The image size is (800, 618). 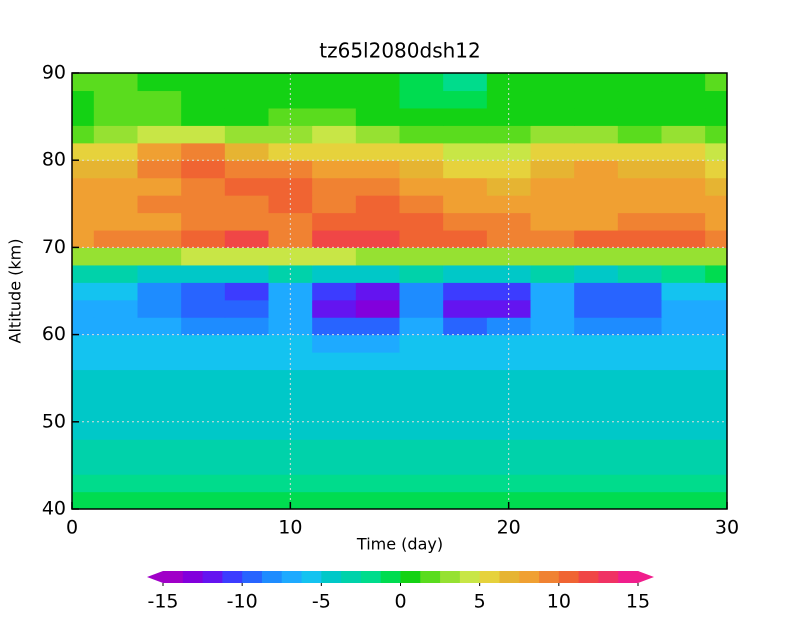 What do you see at coordinates (399, 51) in the screenshot?
I see `chart-title: tz65l2080dsh12` at bounding box center [399, 51].